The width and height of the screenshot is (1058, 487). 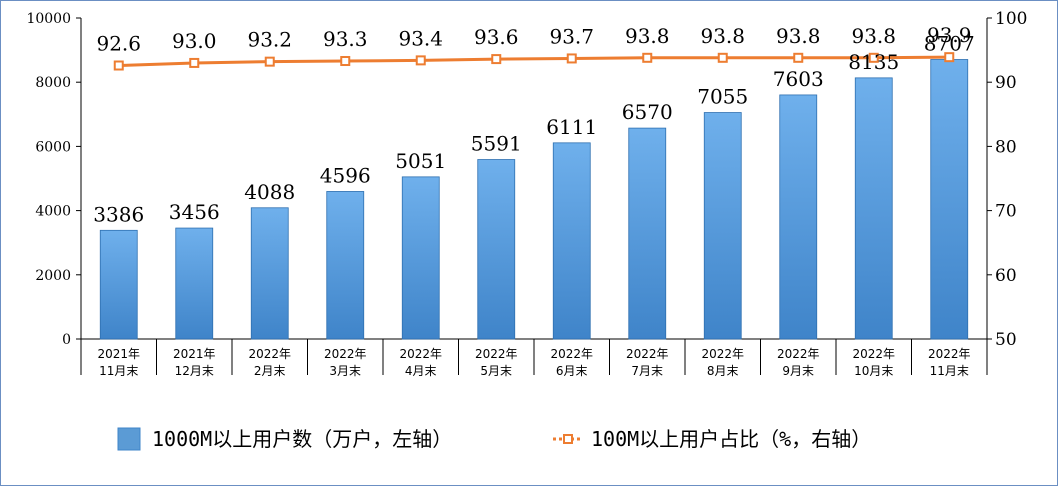 What do you see at coordinates (496, 37) in the screenshot?
I see `line-value-label: 93.6` at bounding box center [496, 37].